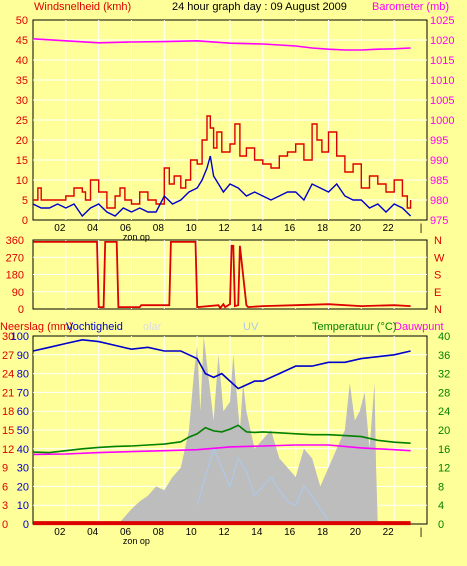 This screenshot has width=467, height=566. What do you see at coordinates (323, 532) in the screenshot?
I see `climate-panel-xtick-18: 18` at bounding box center [323, 532].